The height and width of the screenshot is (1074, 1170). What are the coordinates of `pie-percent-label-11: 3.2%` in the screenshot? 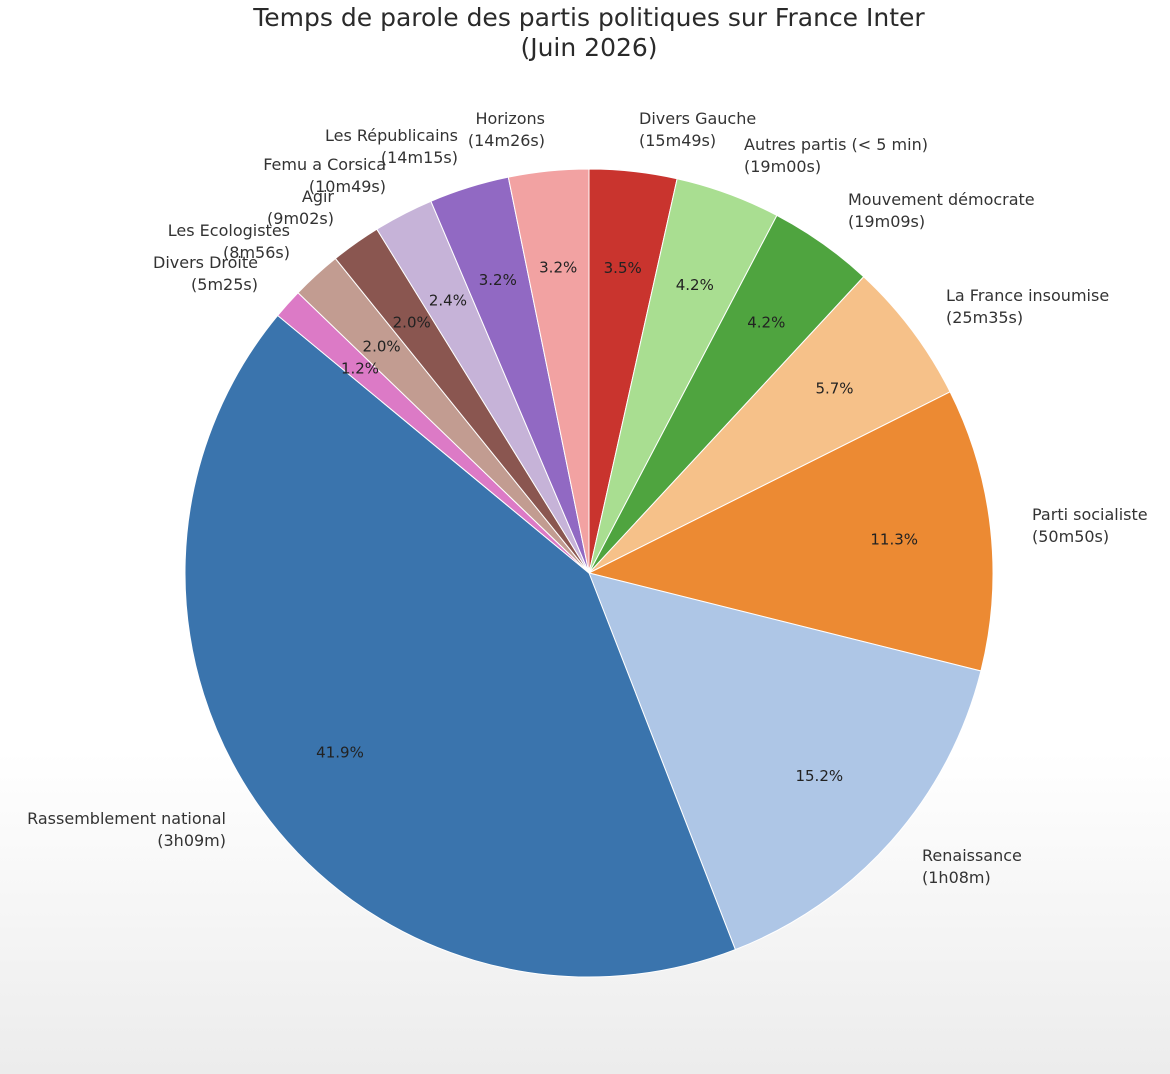 It's located at (498, 280).